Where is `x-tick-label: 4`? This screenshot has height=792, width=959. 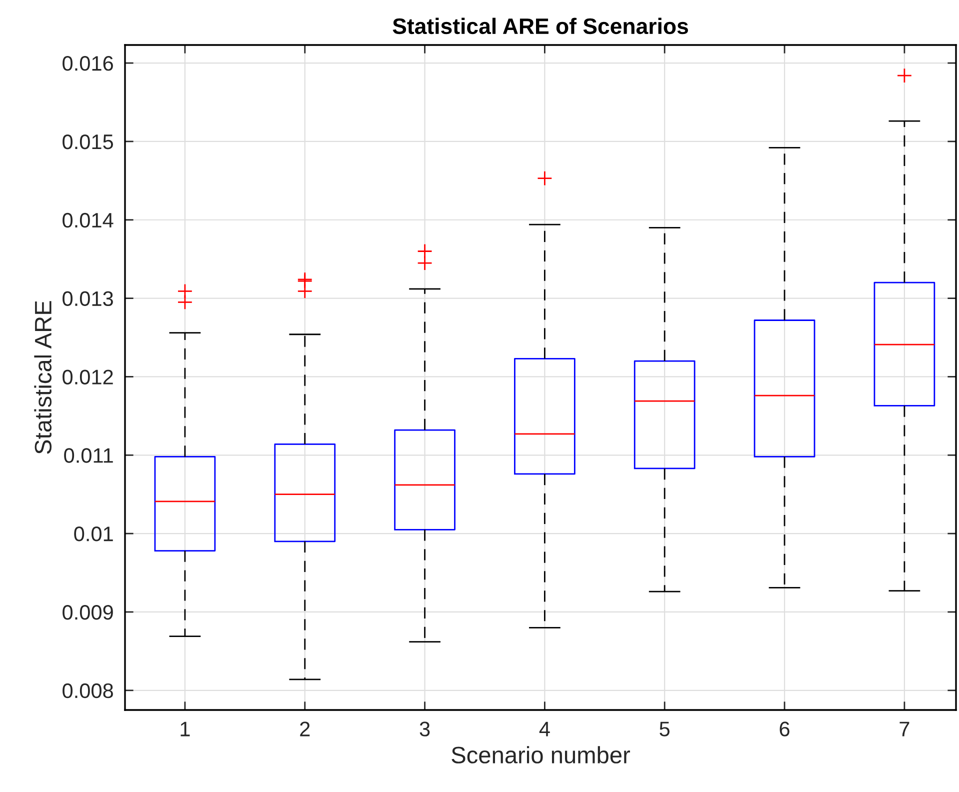
x-tick-label: 4 is located at coordinates (544, 729).